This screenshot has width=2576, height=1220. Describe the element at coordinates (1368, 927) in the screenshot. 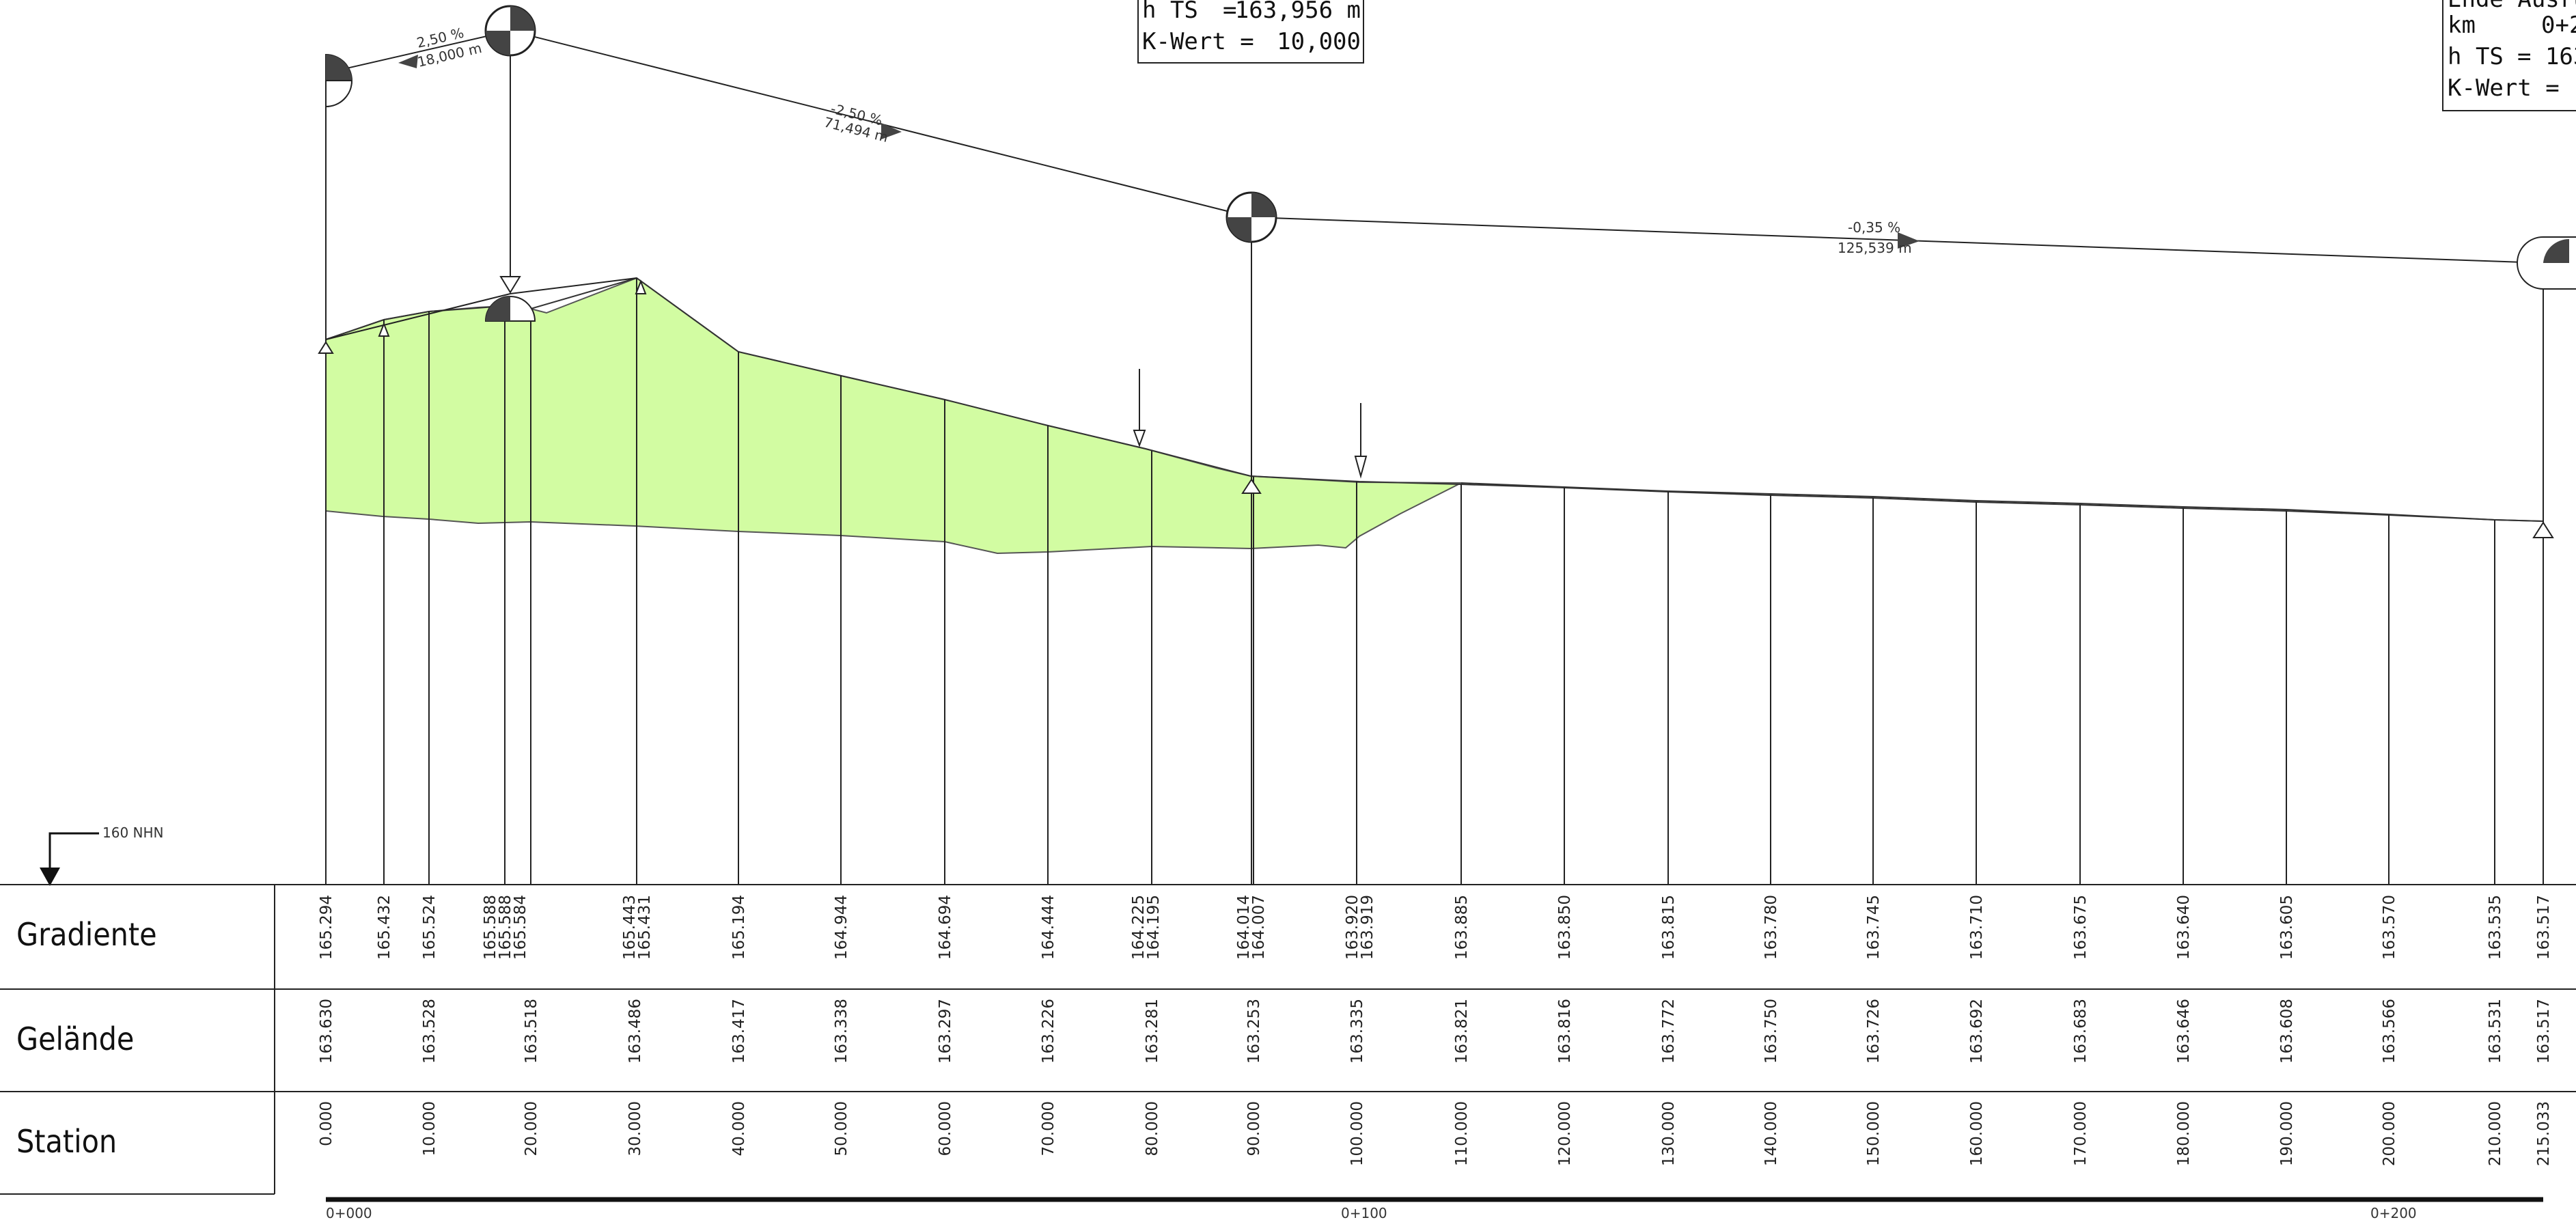

I see `gradiente-value: 163.919` at that location.